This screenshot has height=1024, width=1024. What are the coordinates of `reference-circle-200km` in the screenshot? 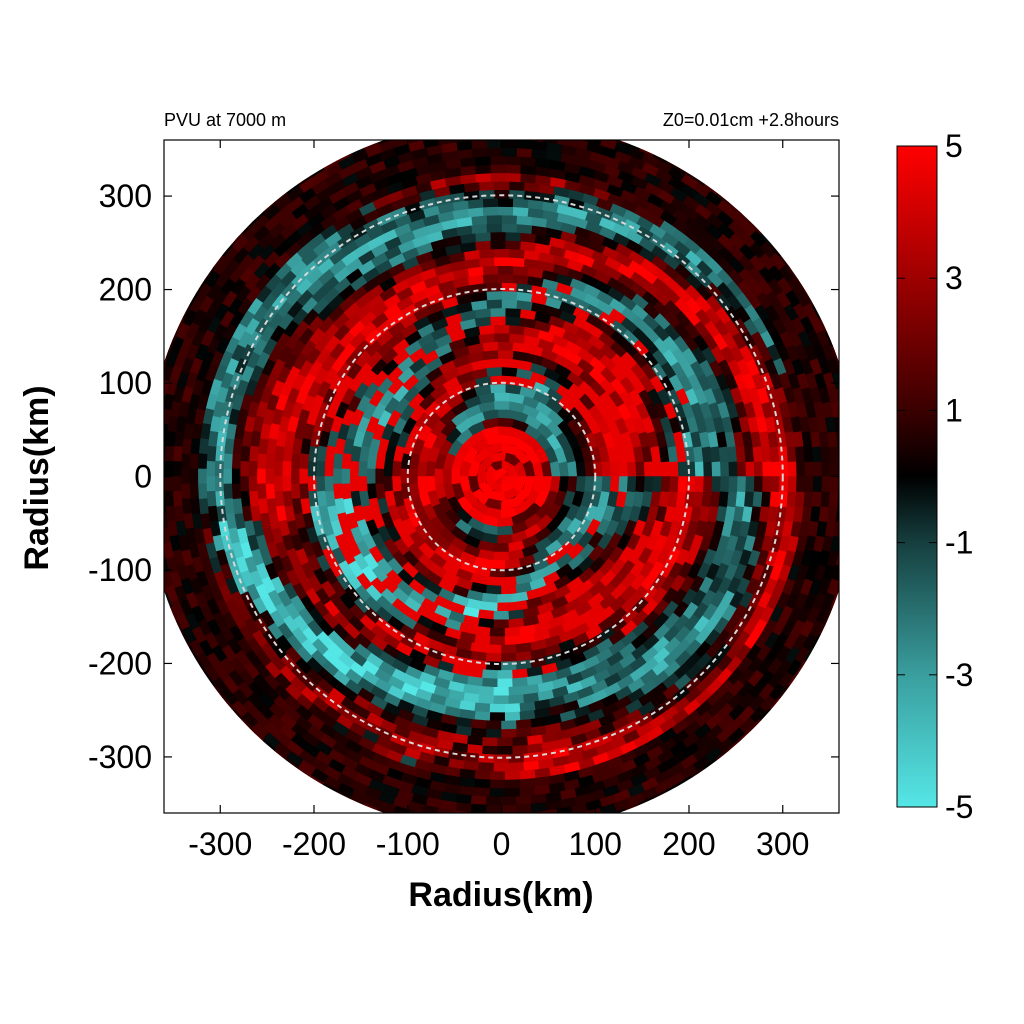 It's located at (501, 476).